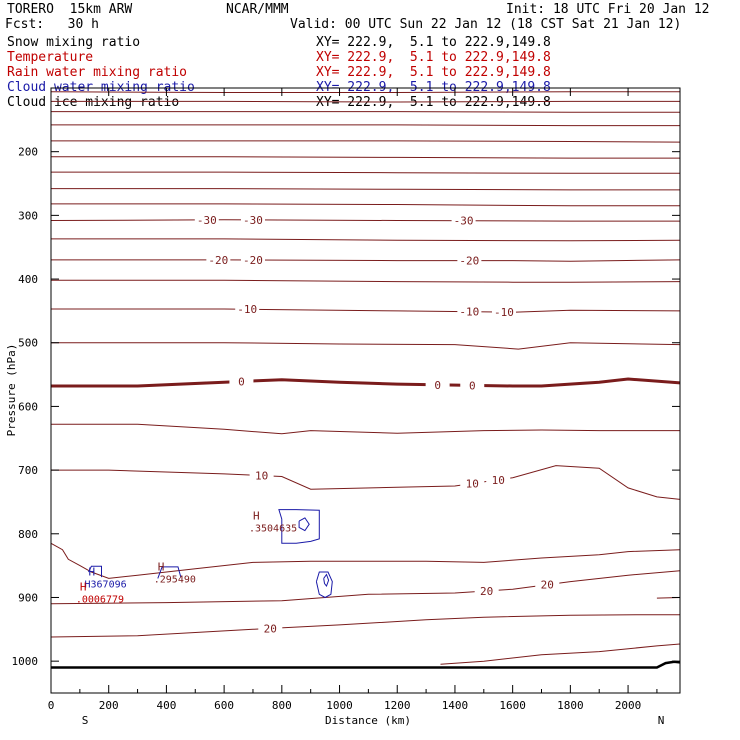 The image size is (740, 740). What do you see at coordinates (433, 57) in the screenshot?
I see `legend-temperature-xy: XY= 222.9, 5.1 to 222.9,149.8` at bounding box center [433, 57].